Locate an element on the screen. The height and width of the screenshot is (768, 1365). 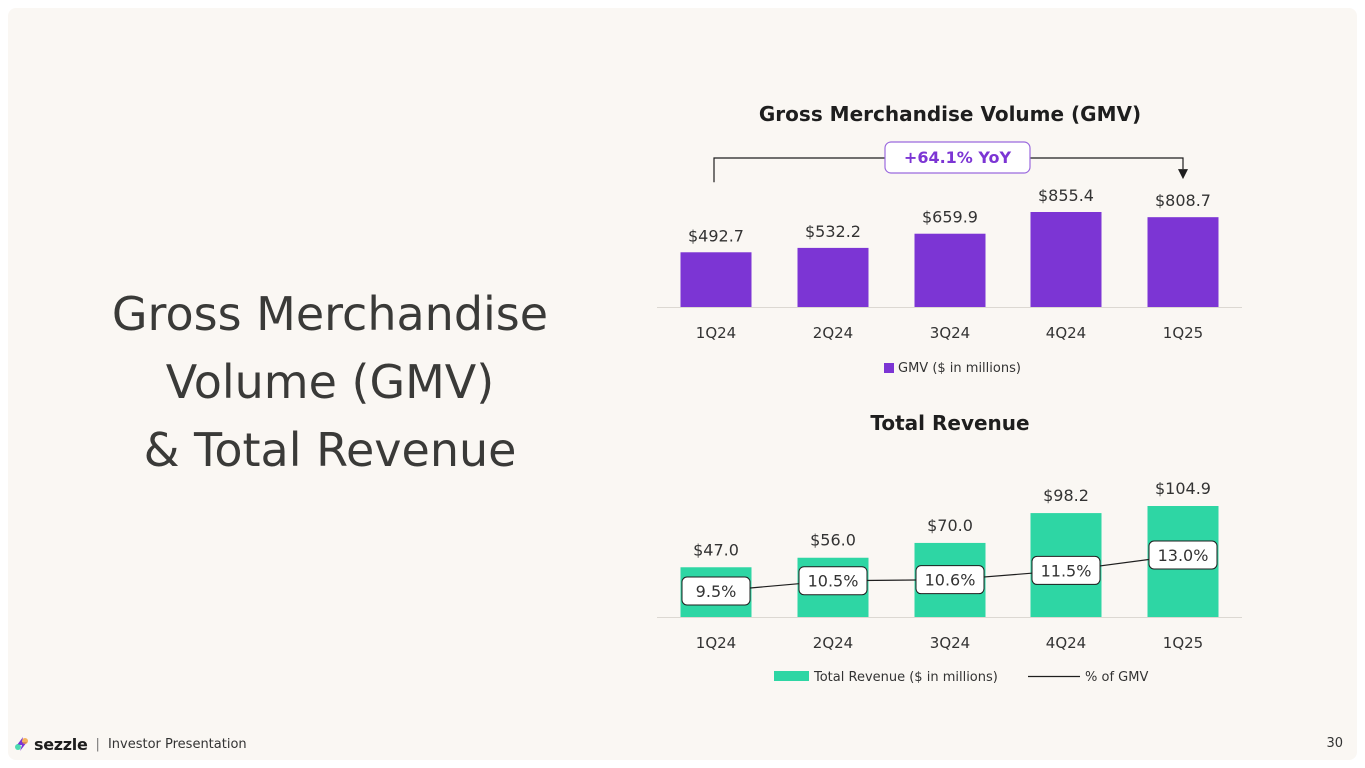
gmv-x-tick-2q24: 2Q24 is located at coordinates (833, 333).